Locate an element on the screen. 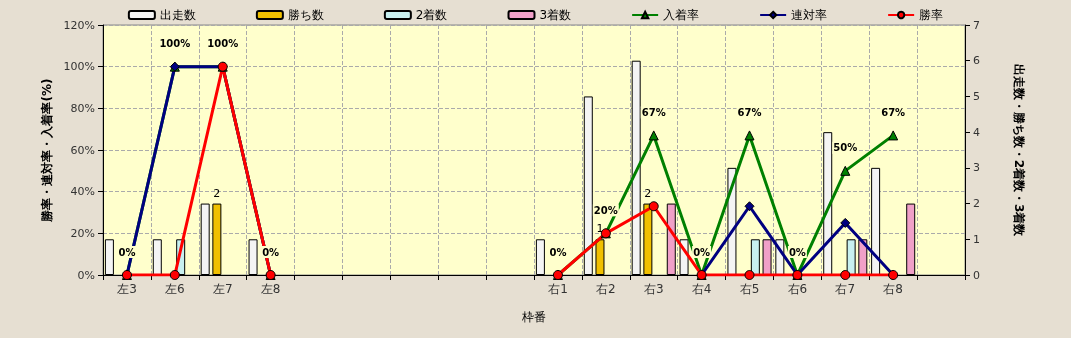 The width and height of the screenshot is (1071, 338). y2-tick-label: 6 is located at coordinates (976, 61).